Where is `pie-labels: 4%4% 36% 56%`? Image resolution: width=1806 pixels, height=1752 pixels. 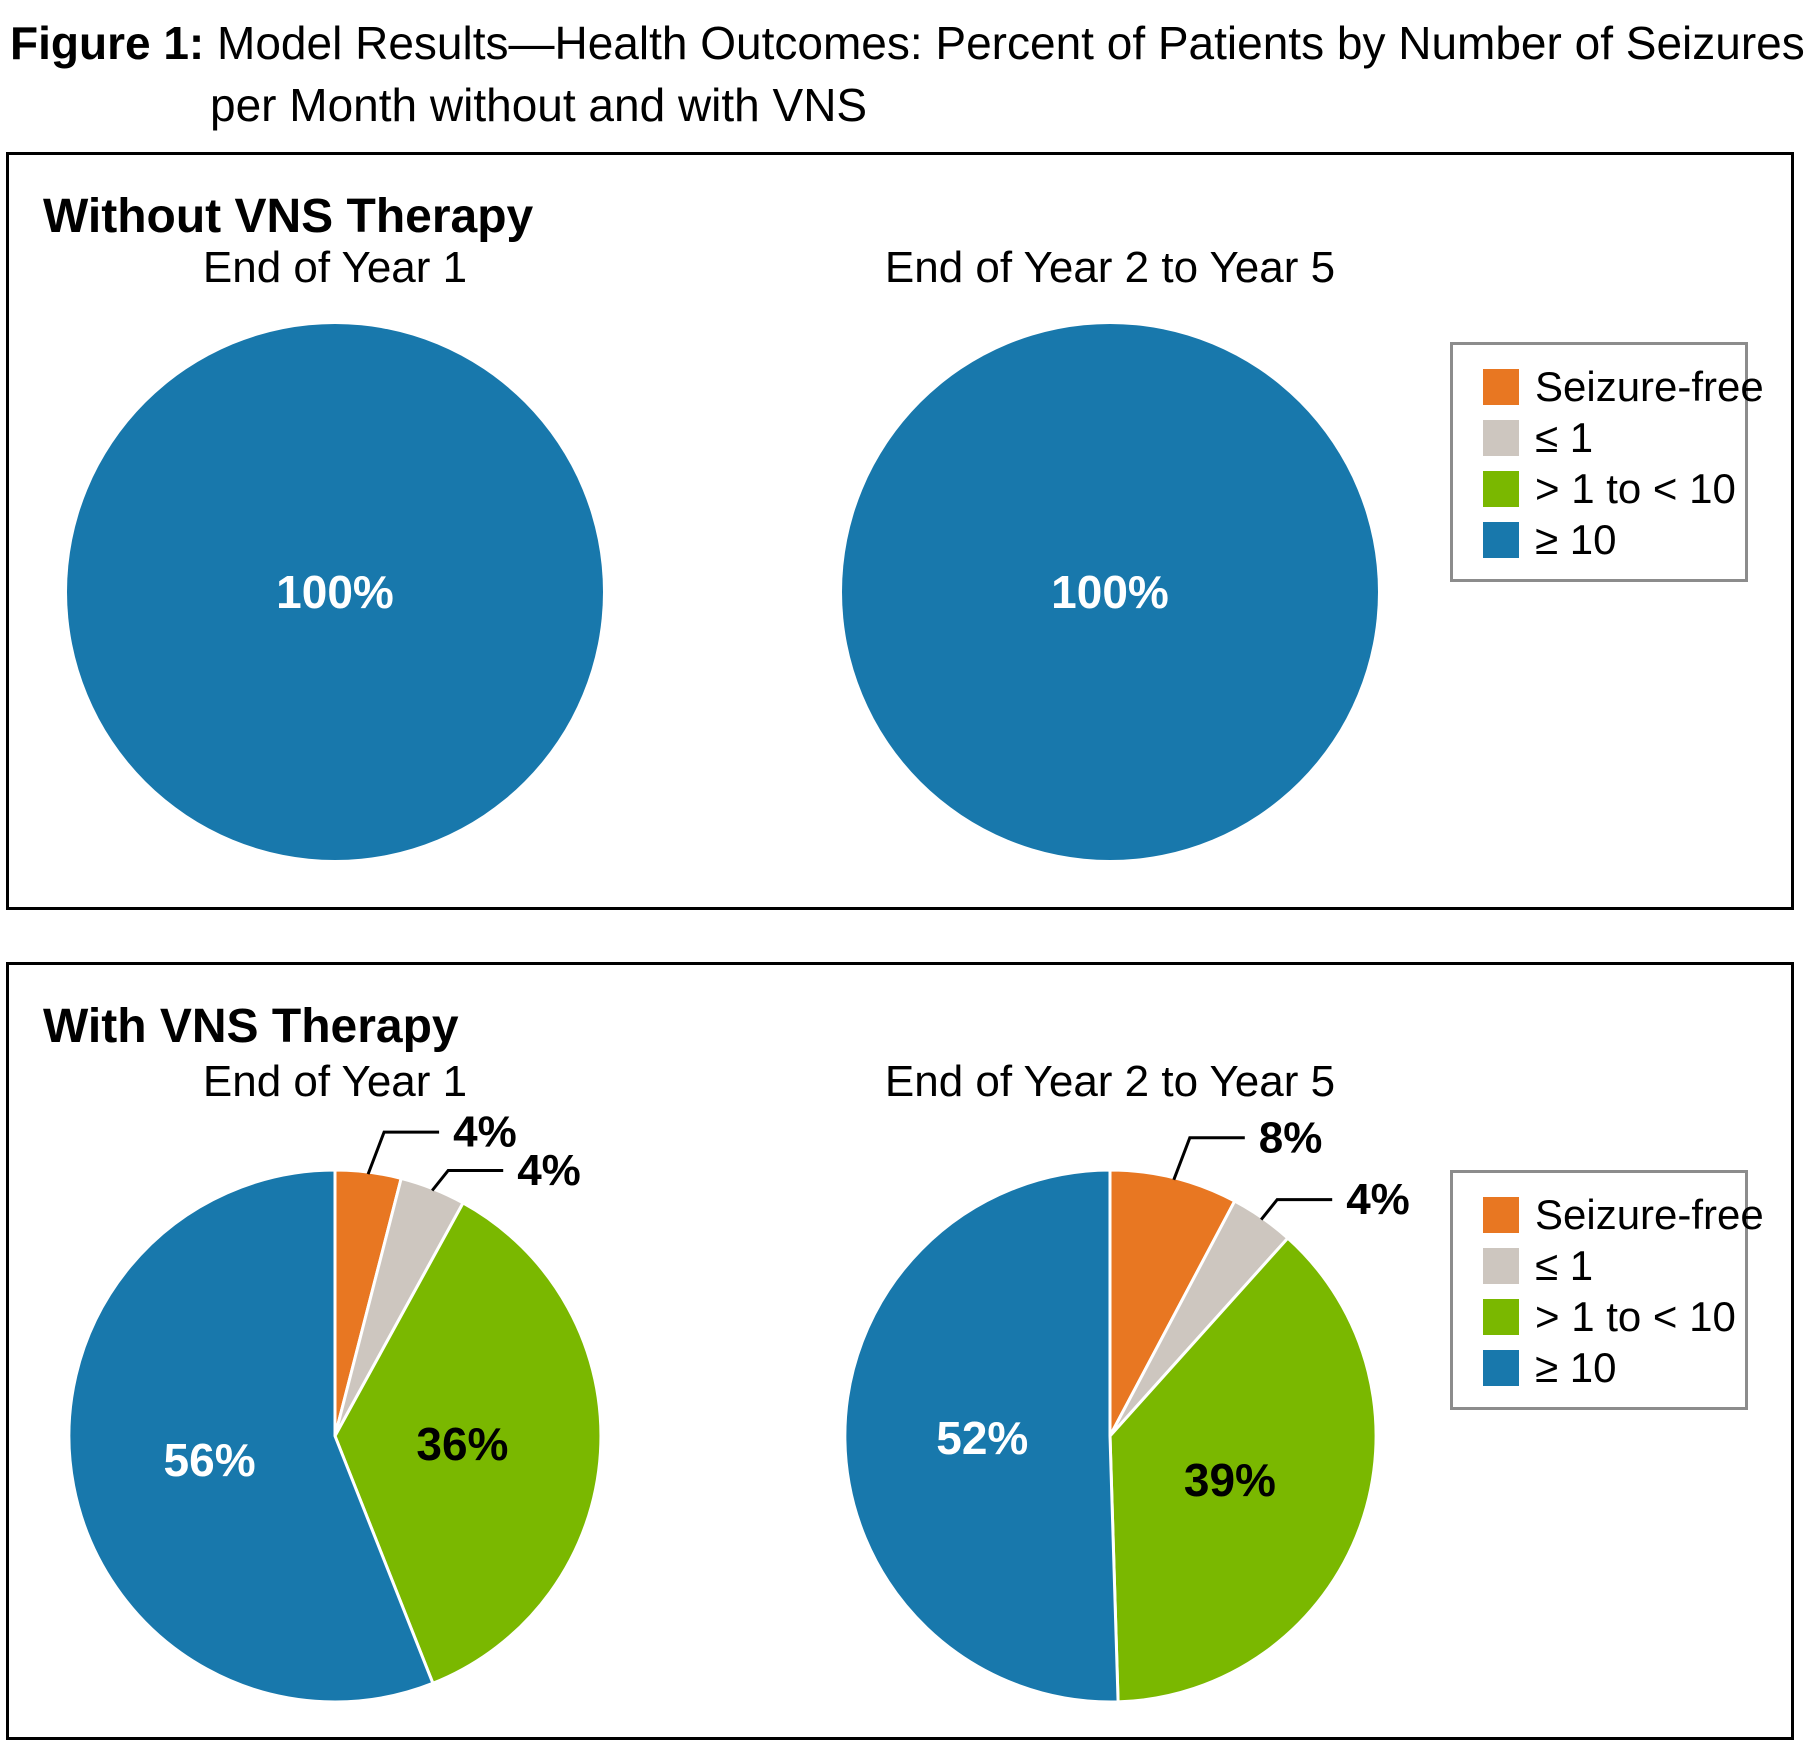
pie-labels: 4%4% 36% 56% is located at coordinates (372, 1297).